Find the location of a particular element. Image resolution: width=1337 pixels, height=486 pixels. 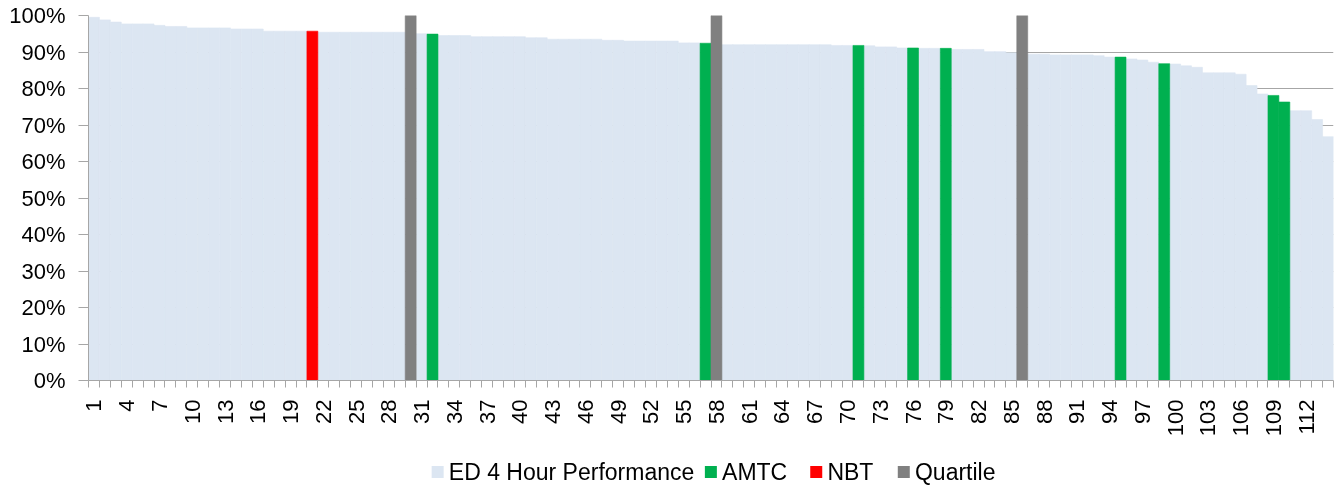

x-tick-label: 58 is located at coordinates (716, 411).